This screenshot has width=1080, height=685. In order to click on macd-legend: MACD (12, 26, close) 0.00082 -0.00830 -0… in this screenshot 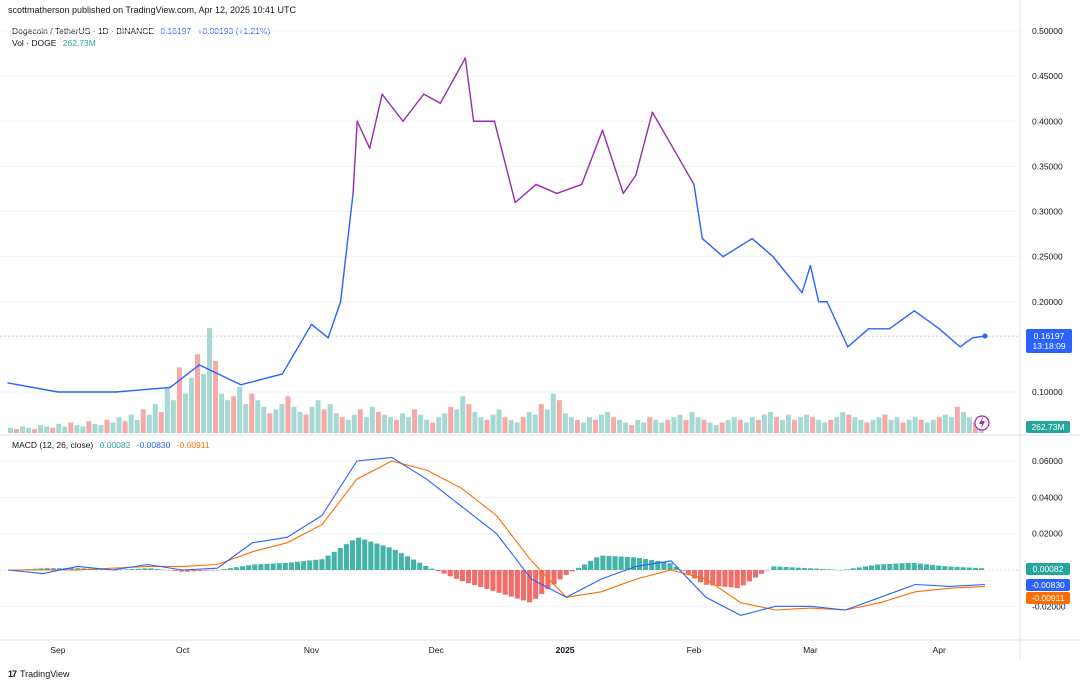, I will do `click(113, 445)`.